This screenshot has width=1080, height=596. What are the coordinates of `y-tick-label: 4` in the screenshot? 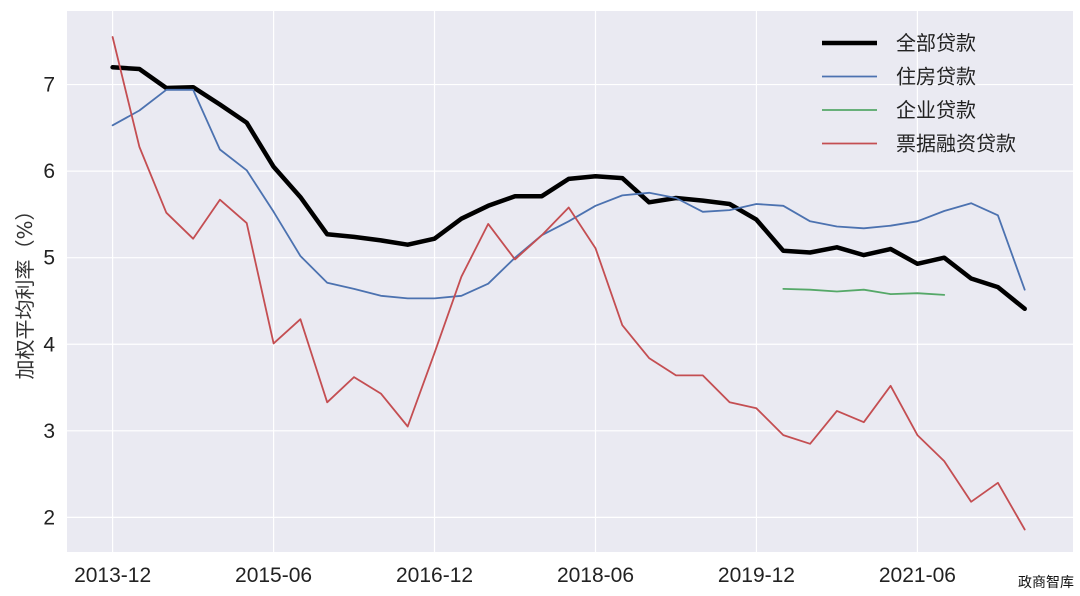 It's located at (49, 344).